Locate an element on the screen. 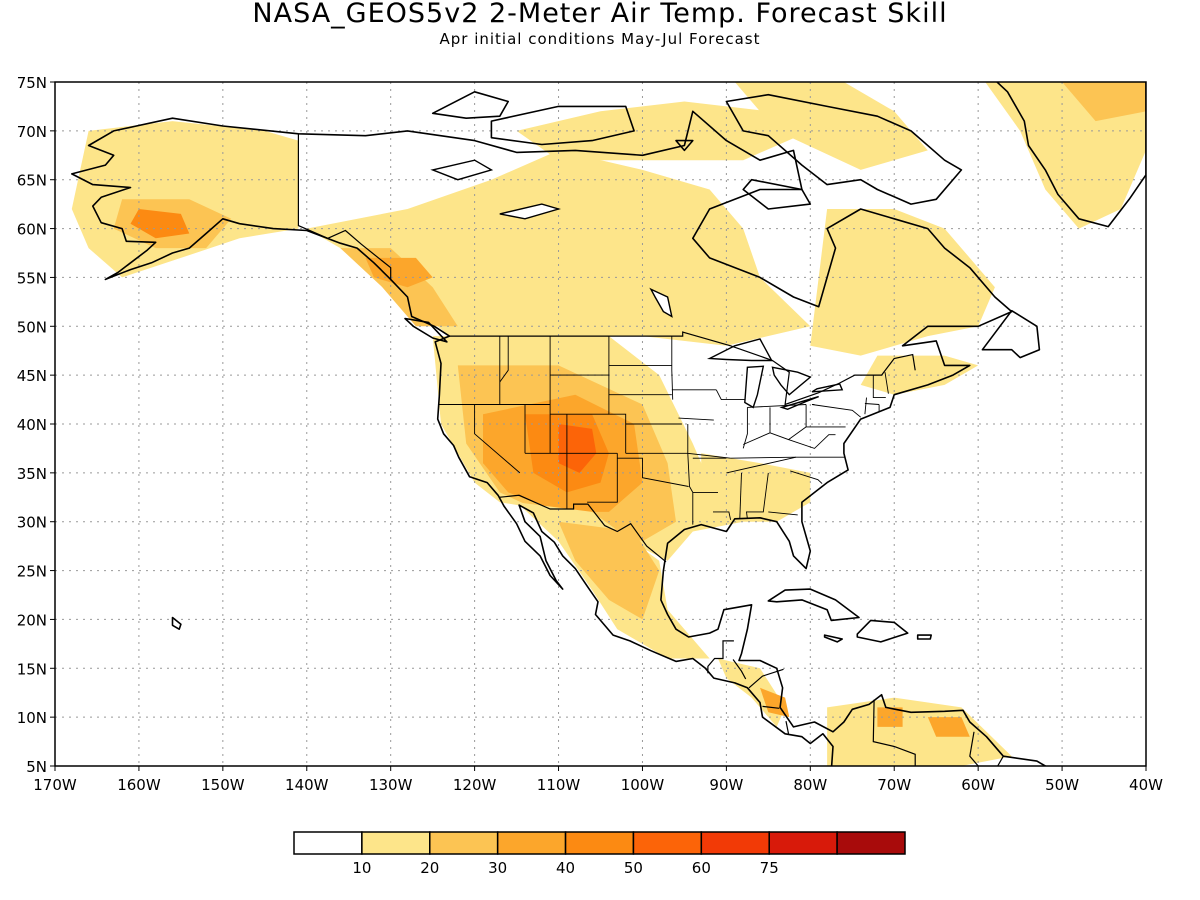 This screenshot has width=1200, height=900. lat-tick-label: 55N is located at coordinates (32, 278).